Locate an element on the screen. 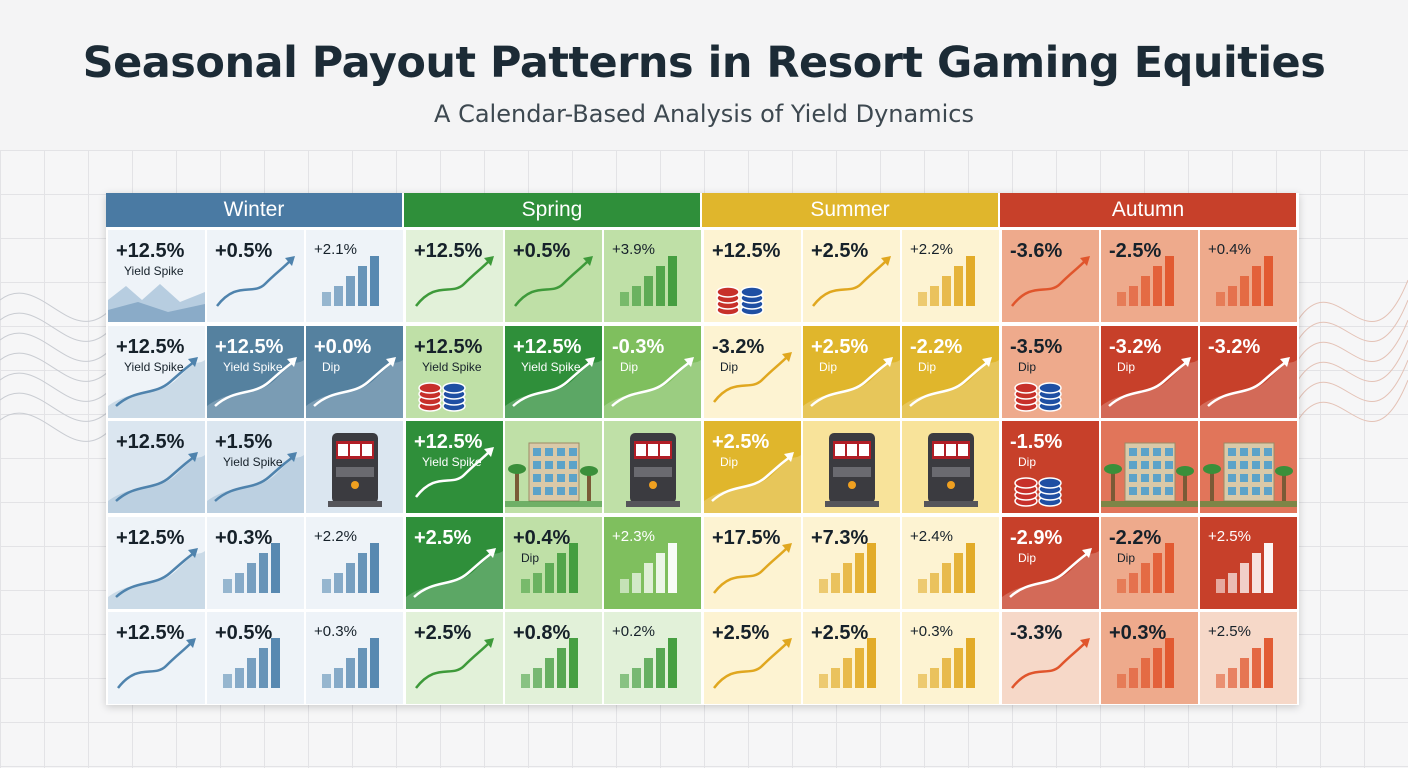 The width and height of the screenshot is (1408, 768). resort-hotel-icon is located at coordinates (553, 474).